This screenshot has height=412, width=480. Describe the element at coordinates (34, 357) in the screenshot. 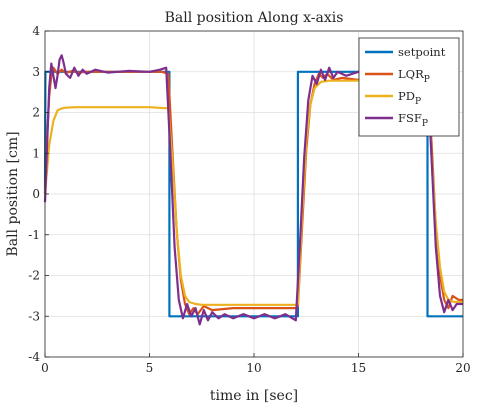

I see `y-tick-label: -4` at that location.